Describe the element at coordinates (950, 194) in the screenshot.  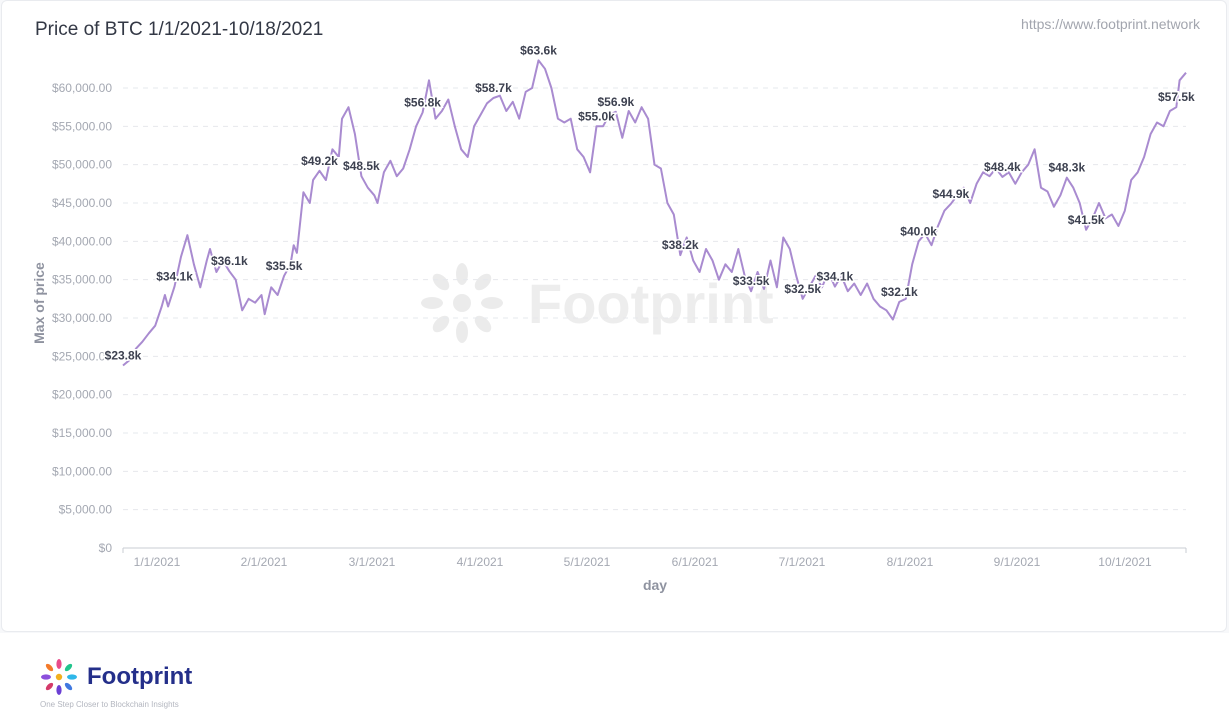
I see `data-label: $44.9k` at that location.